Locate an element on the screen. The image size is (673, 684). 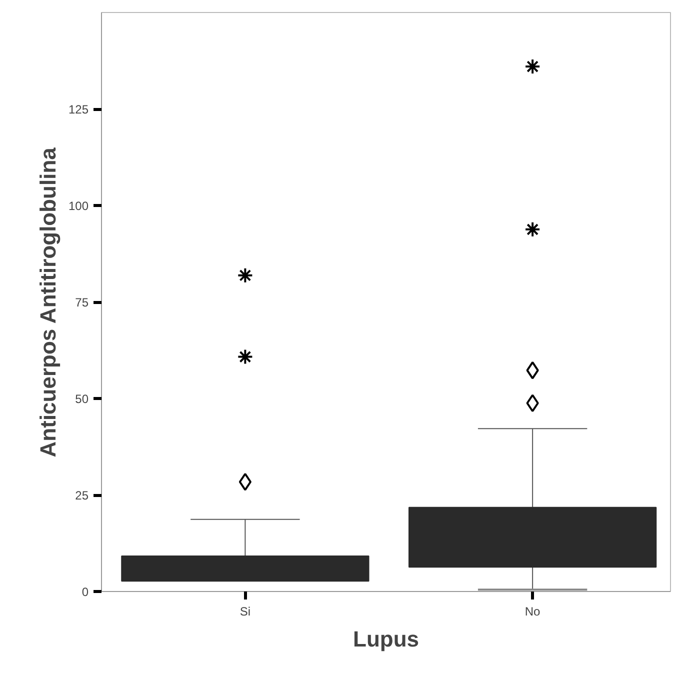
y-tick-label: 0 is located at coordinates (85, 592).